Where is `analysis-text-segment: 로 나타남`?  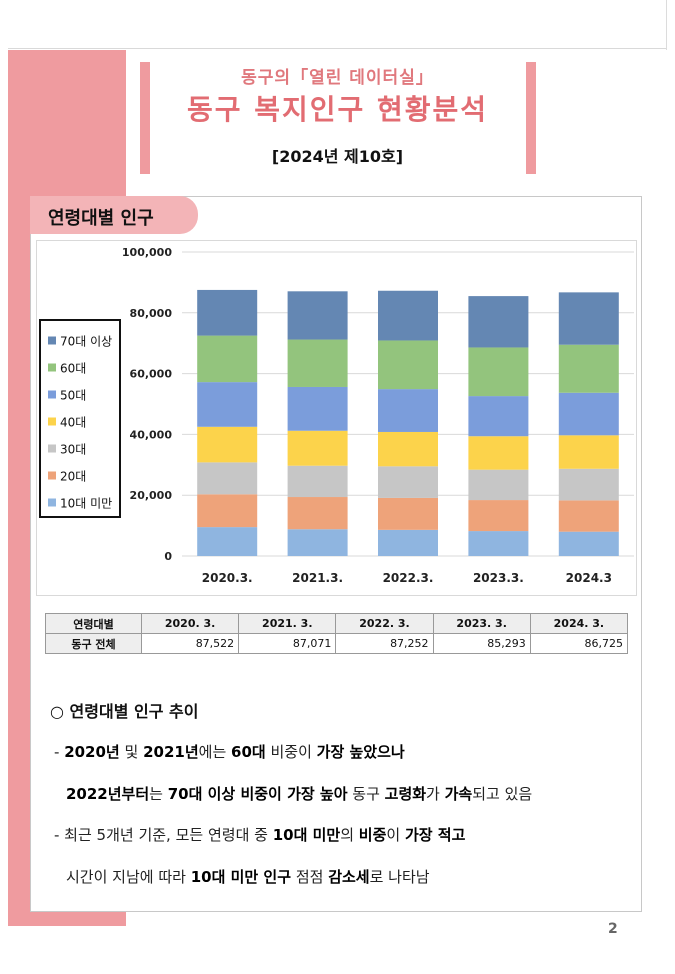 analysis-text-segment: 로 나타남 is located at coordinates (399, 877).